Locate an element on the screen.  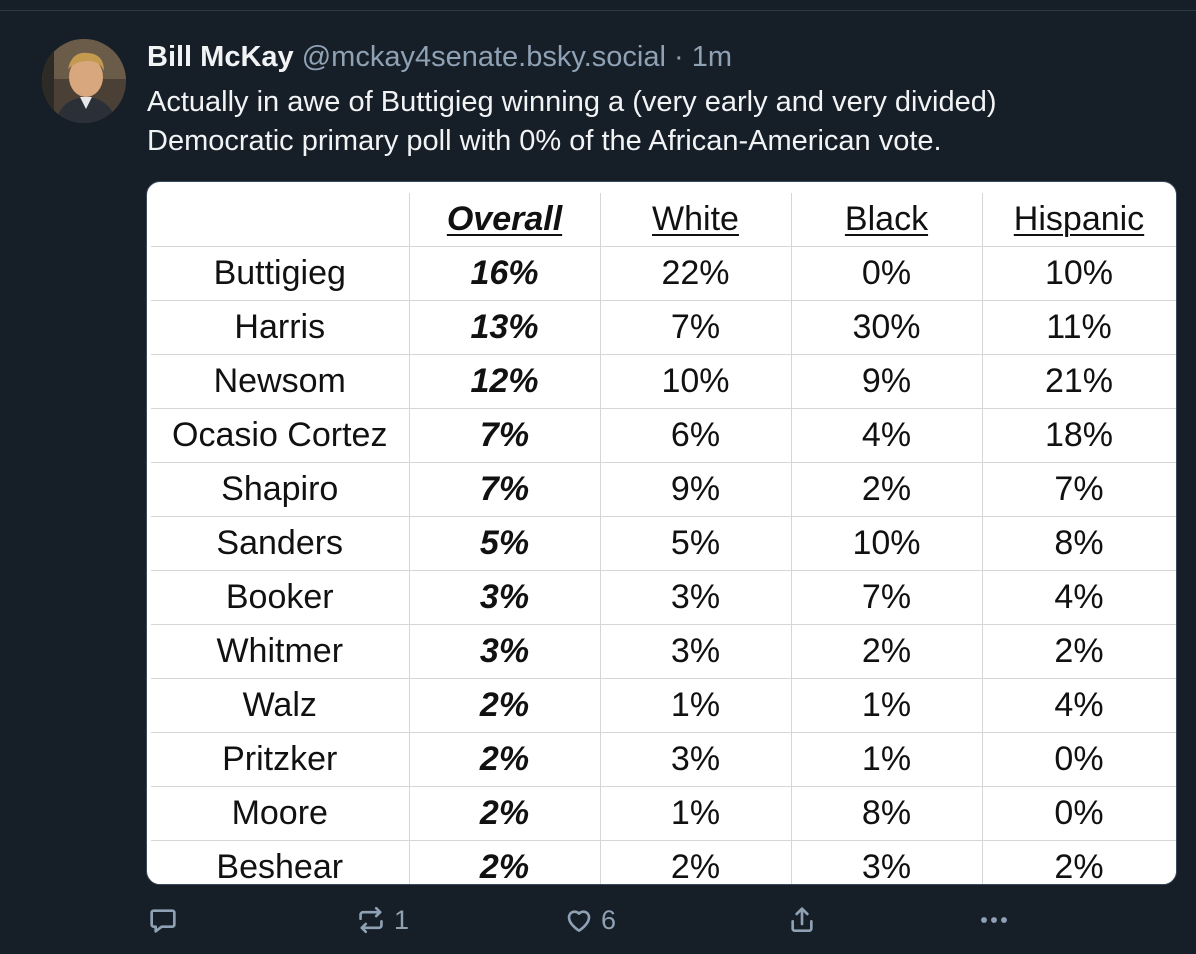
reply-icon is located at coordinates (163, 921).